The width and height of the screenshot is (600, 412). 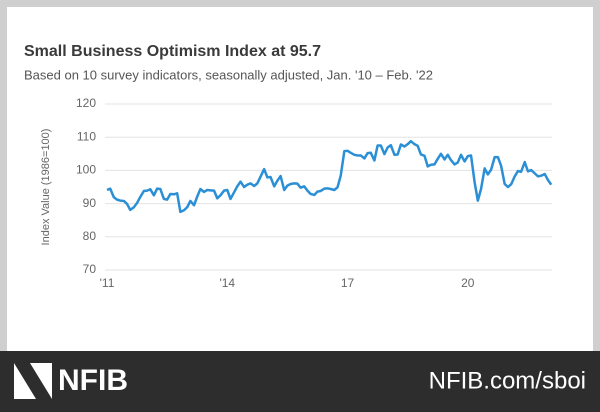 What do you see at coordinates (46, 187) in the screenshot?
I see `y-axis-label: Index Value (1986=100)` at bounding box center [46, 187].